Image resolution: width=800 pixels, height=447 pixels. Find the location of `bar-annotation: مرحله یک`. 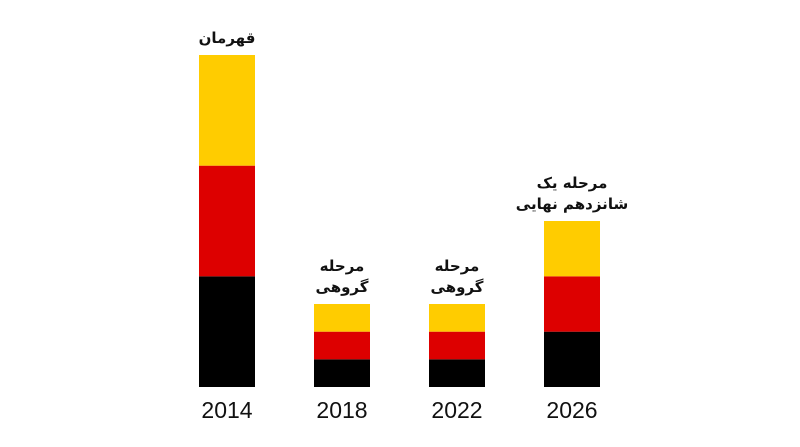

bar-annotation: مرحله یک is located at coordinates (572, 183).